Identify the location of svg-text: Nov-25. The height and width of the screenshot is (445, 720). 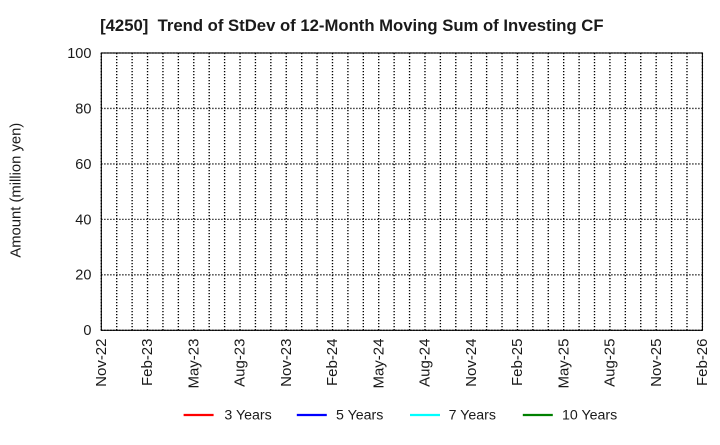
(656, 363).